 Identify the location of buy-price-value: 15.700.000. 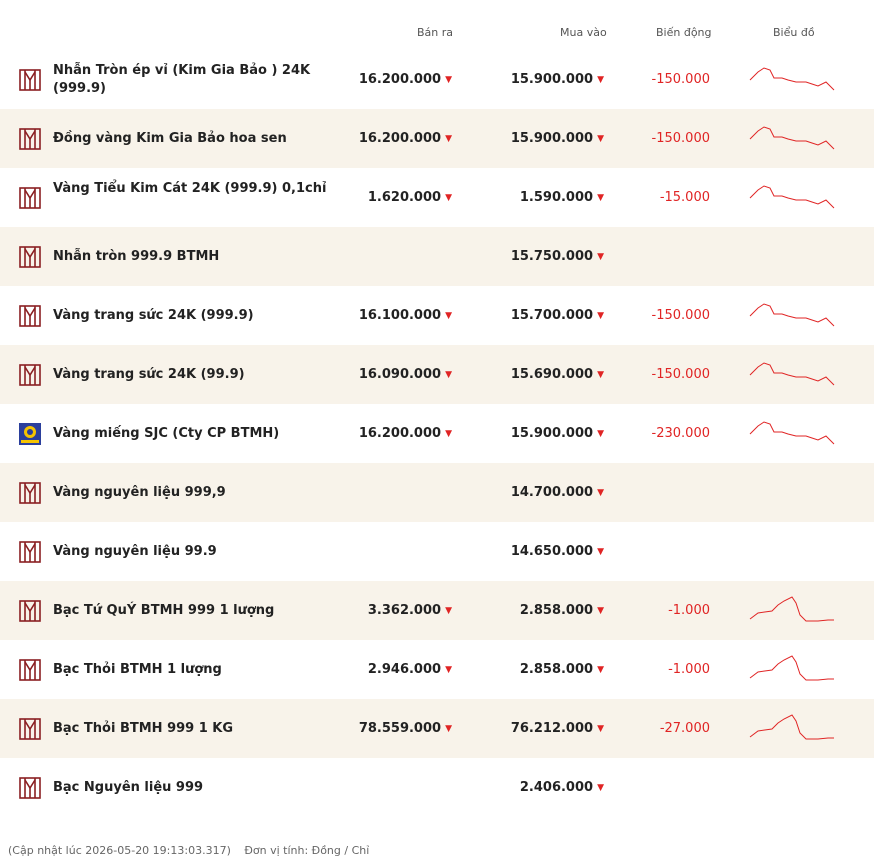
(552, 315).